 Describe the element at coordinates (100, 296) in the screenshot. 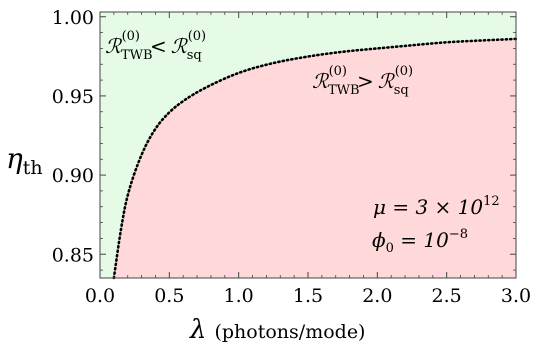

I see `x-tick-label: 0.0` at that location.